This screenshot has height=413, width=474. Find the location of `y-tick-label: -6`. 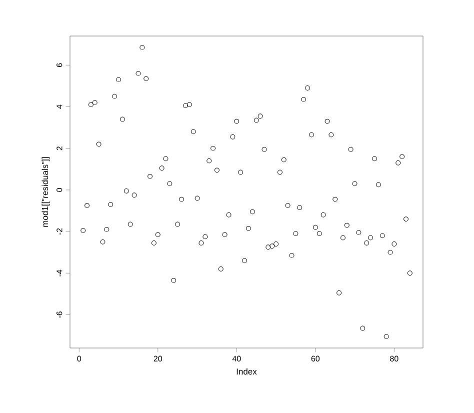

y-tick-label: -6 is located at coordinates (59, 315).